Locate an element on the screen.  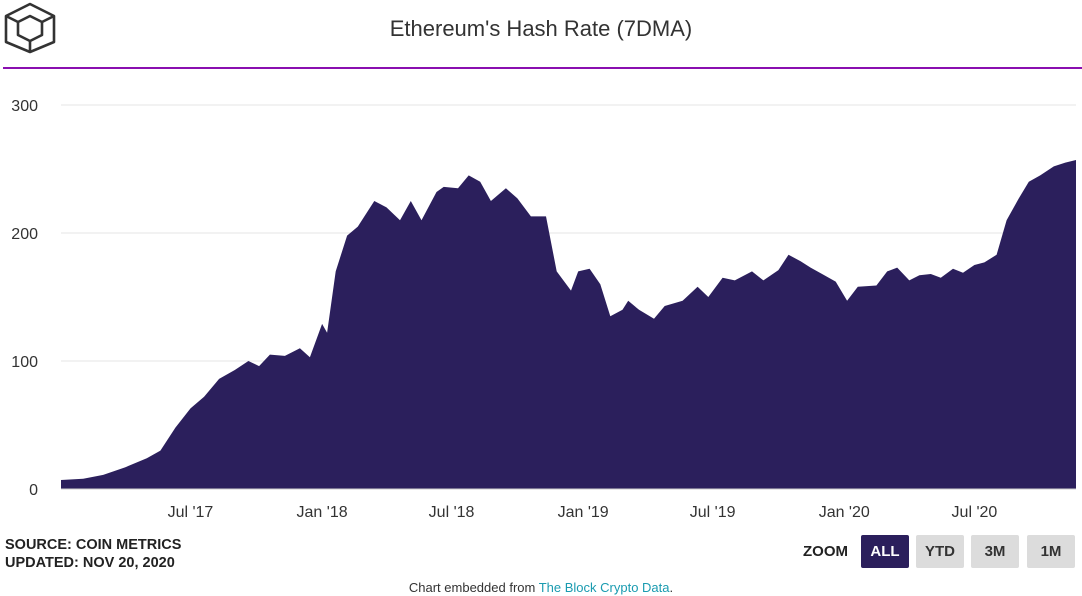
zoom-ytd-button: YTD is located at coordinates (940, 551).